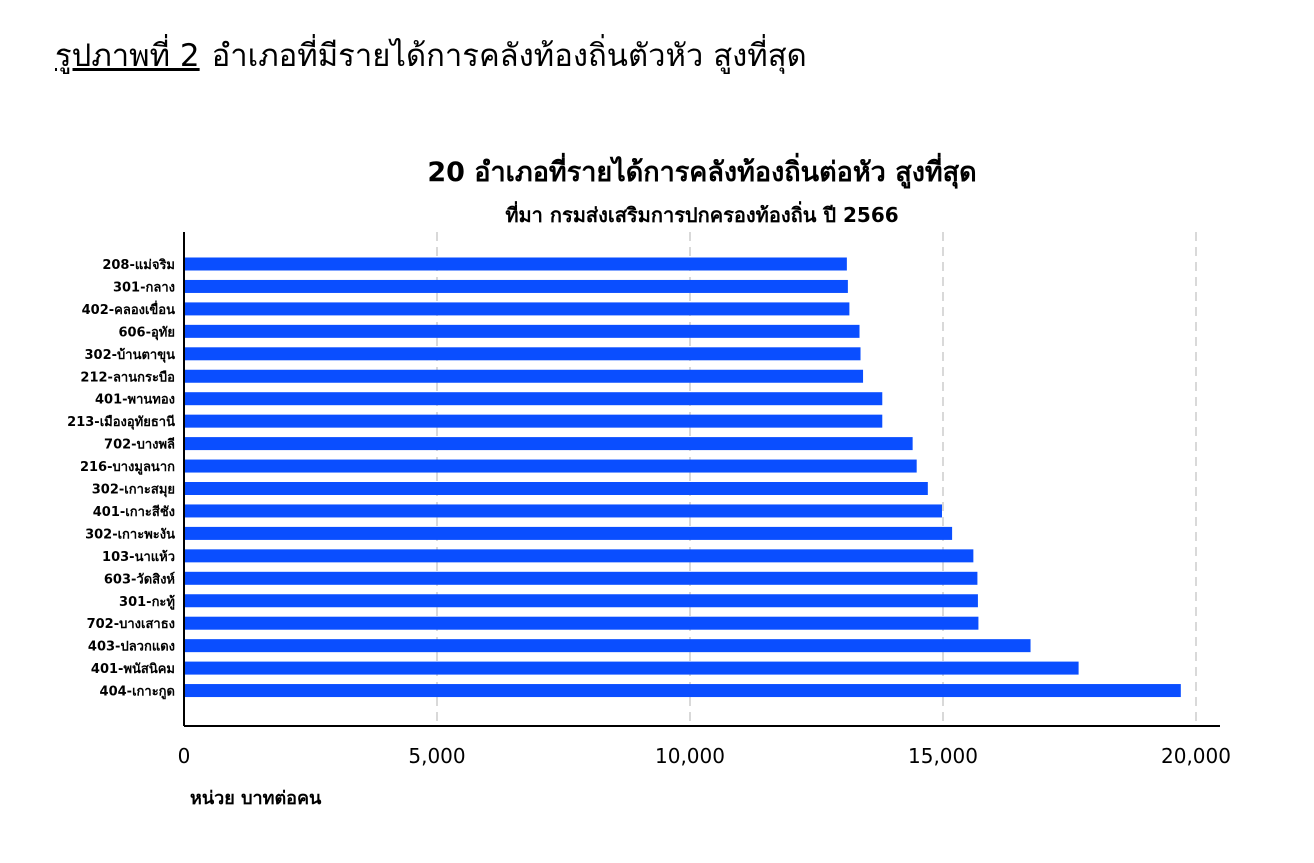 The image size is (1314, 863). Describe the element at coordinates (127, 56) in the screenshot. I see `figure-number: รูปภาพที่ 2` at that location.